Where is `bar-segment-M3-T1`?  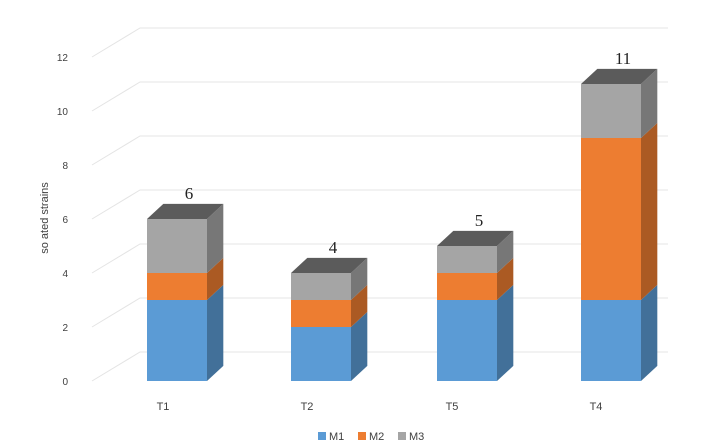 bar-segment-M3-T1 is located at coordinates (185, 238).